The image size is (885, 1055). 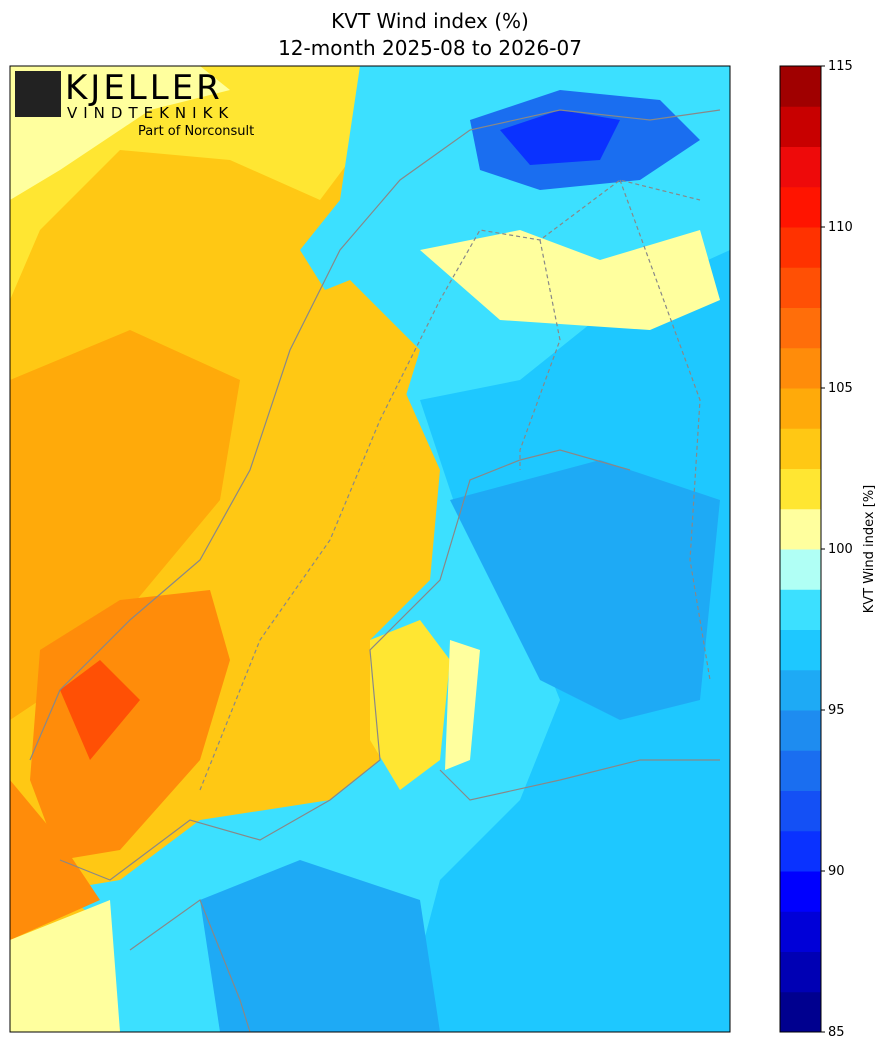 I want to click on colorbar-tick-label: 115, so click(x=840, y=66).